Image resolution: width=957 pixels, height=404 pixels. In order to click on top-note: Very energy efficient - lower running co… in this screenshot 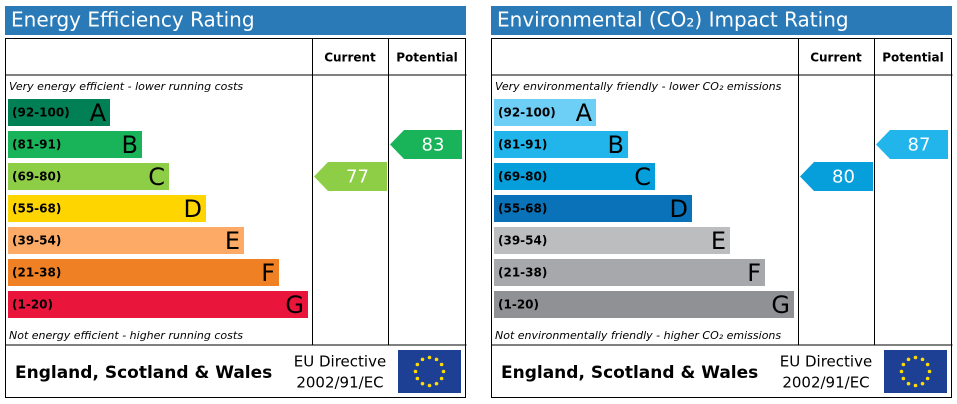, I will do `click(126, 86)`.